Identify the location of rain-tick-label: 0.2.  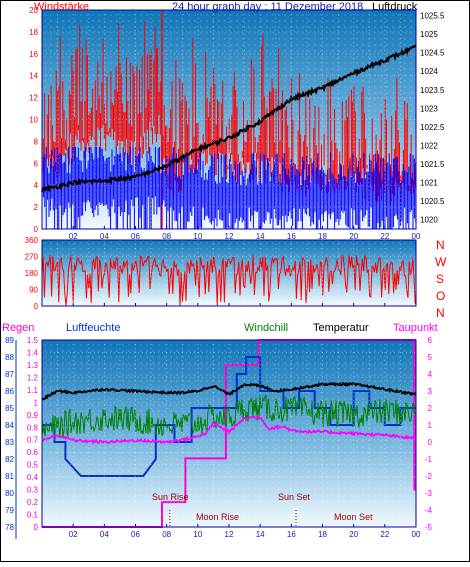
(33, 502).